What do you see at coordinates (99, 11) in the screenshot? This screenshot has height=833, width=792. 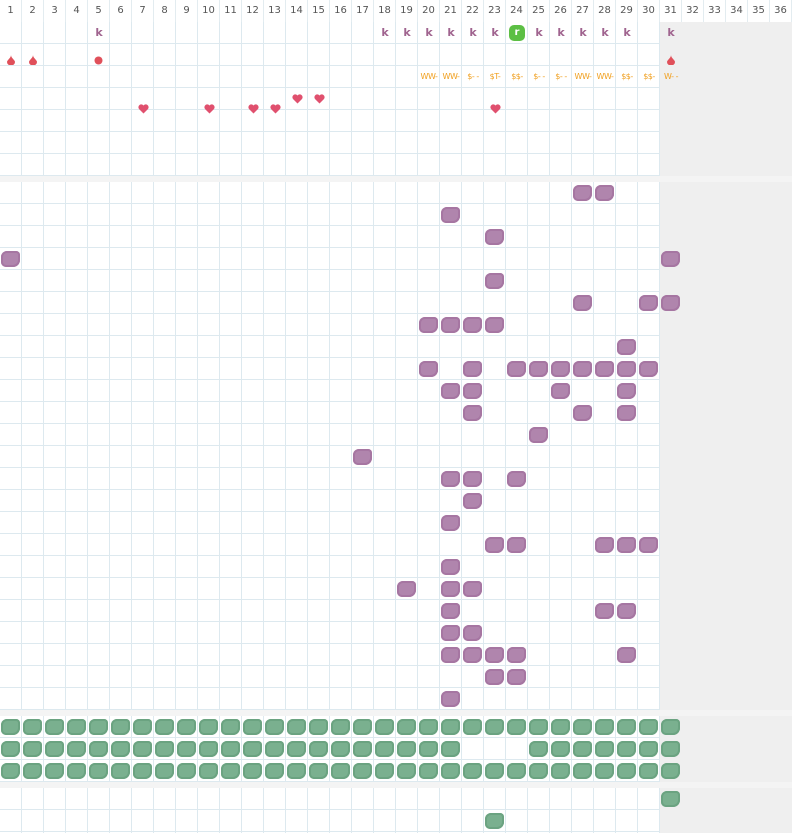 I see `day-number: 5` at bounding box center [99, 11].